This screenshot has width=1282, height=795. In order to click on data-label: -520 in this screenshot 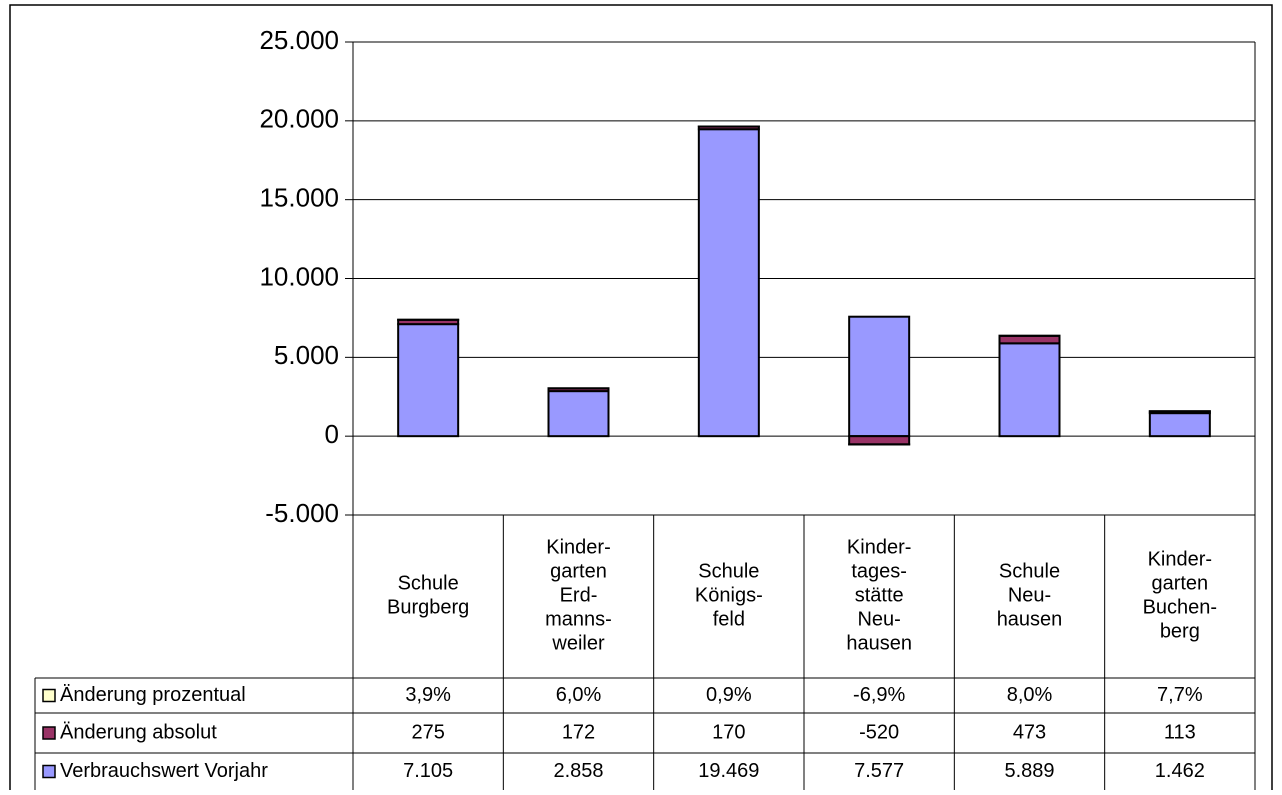, I will do `click(879, 732)`.